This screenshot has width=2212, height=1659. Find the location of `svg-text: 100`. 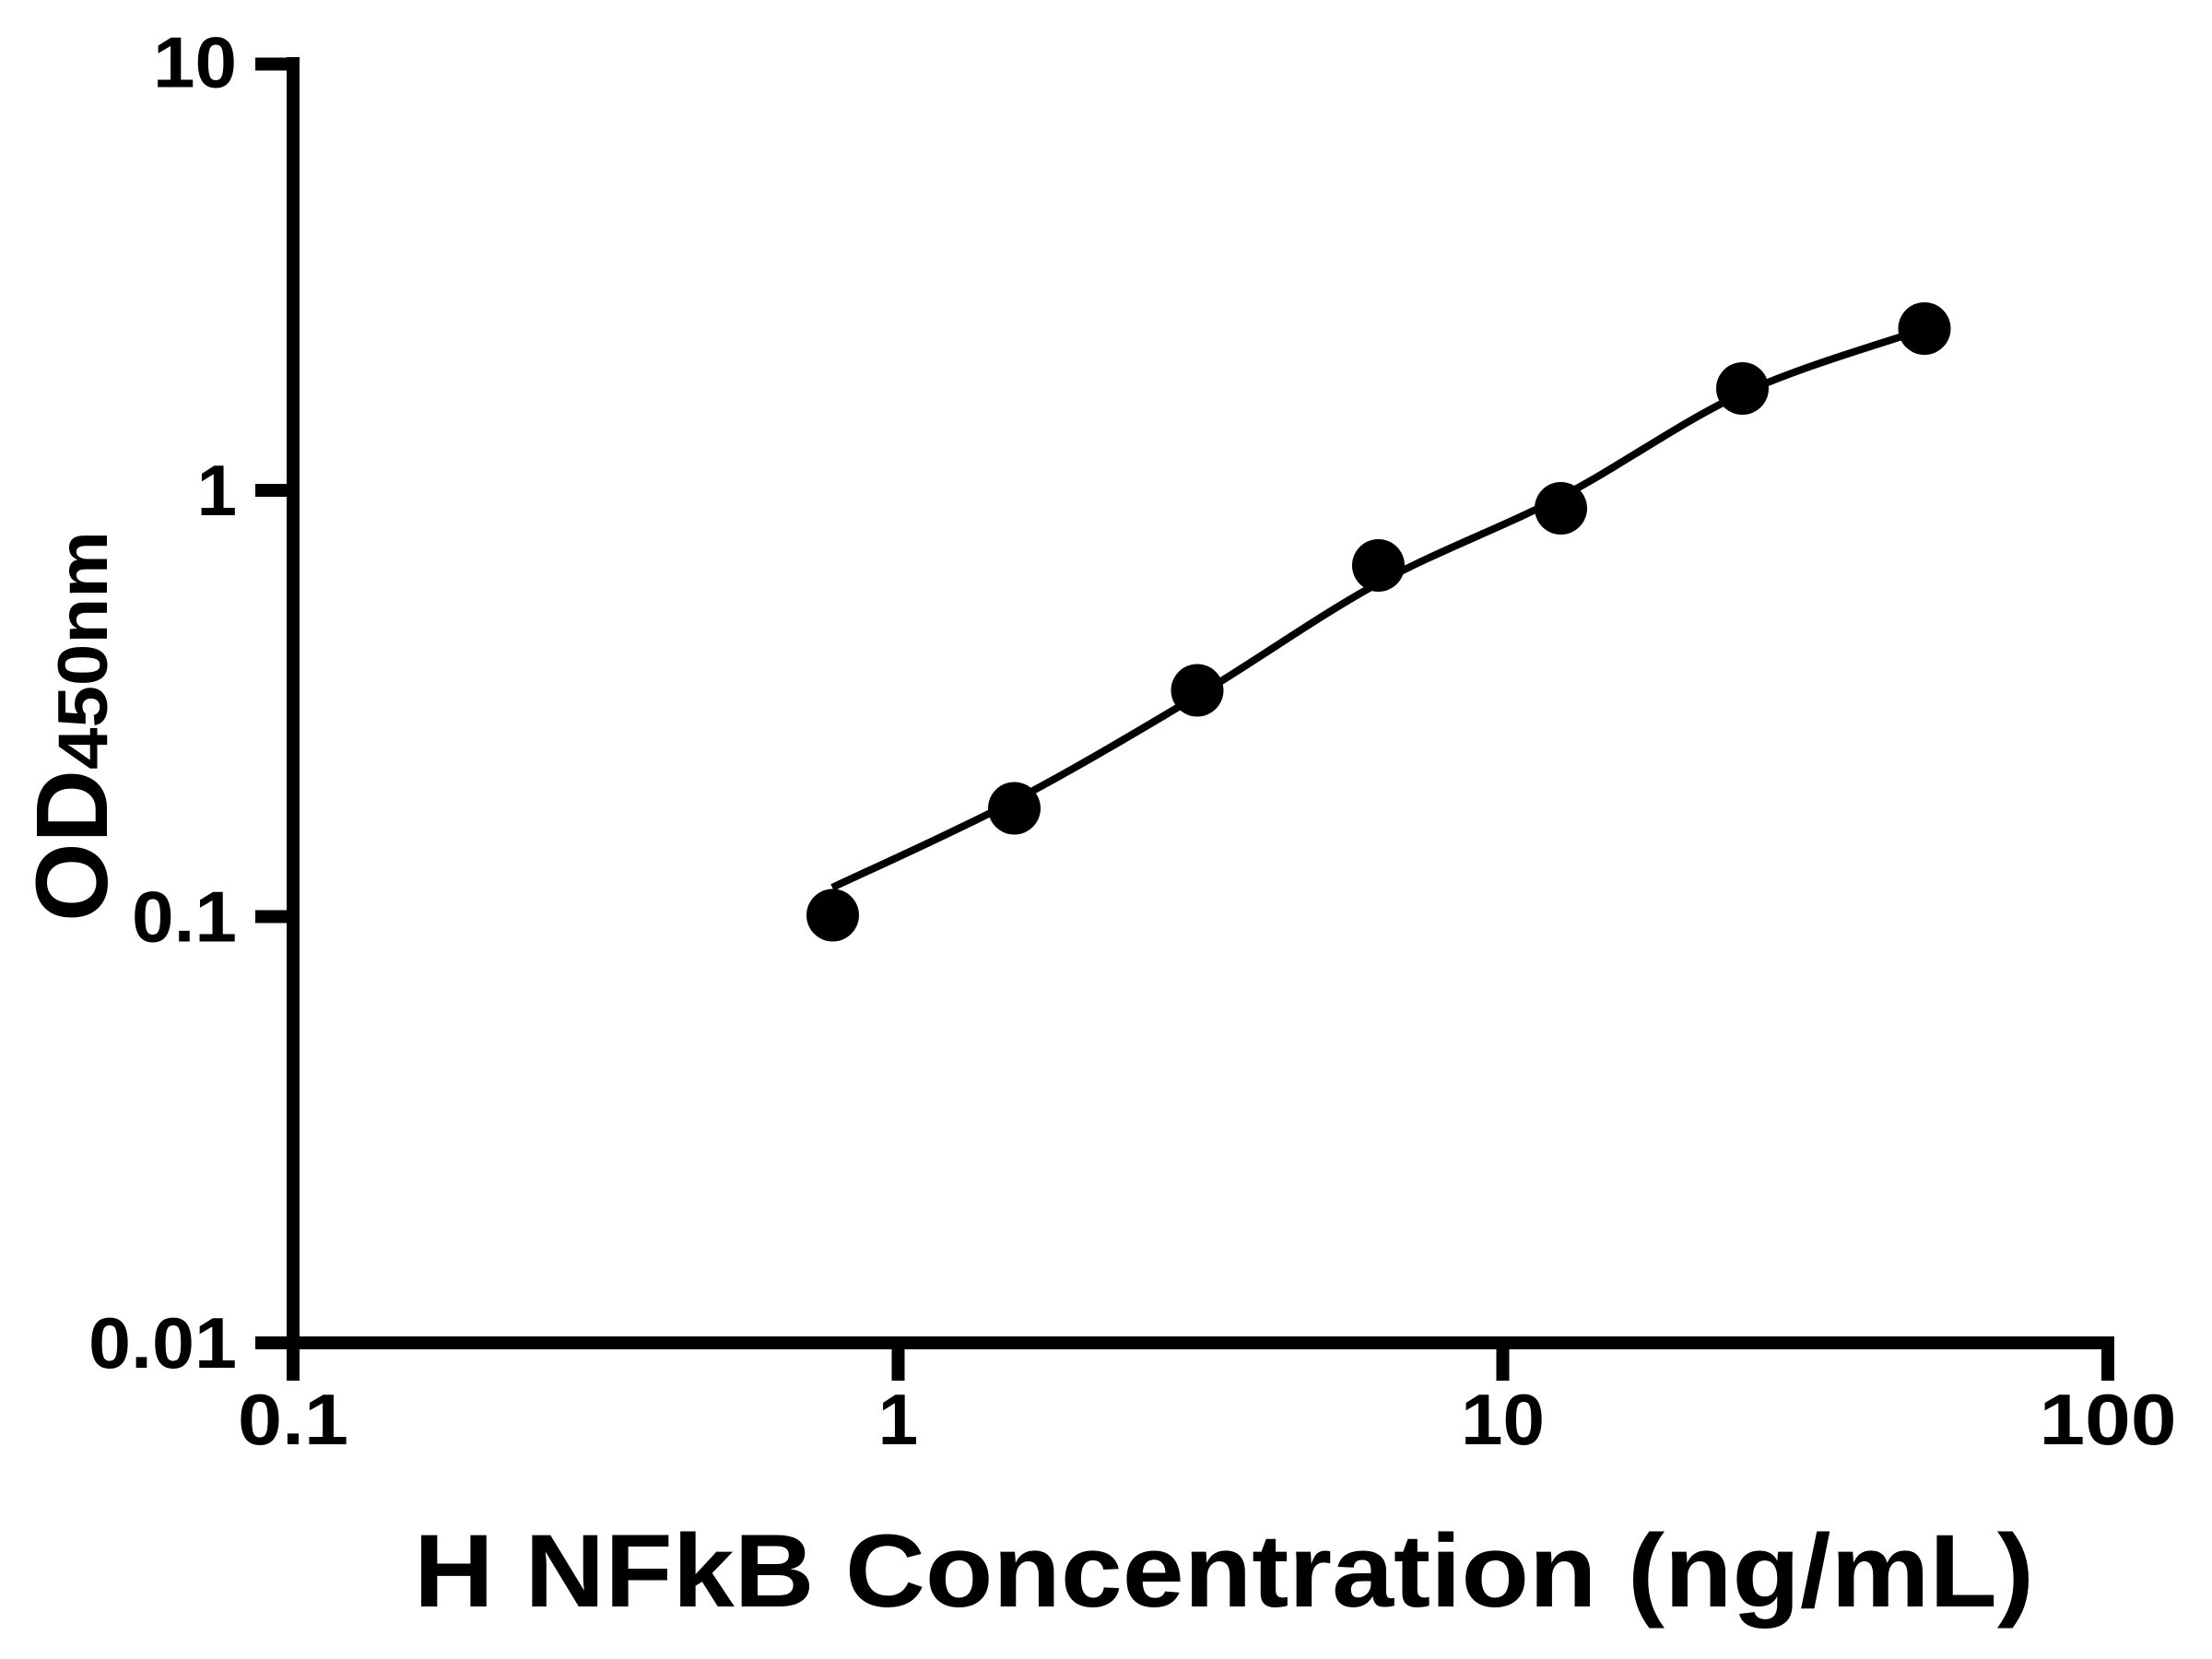

svg-text: 100 is located at coordinates (2108, 1419).